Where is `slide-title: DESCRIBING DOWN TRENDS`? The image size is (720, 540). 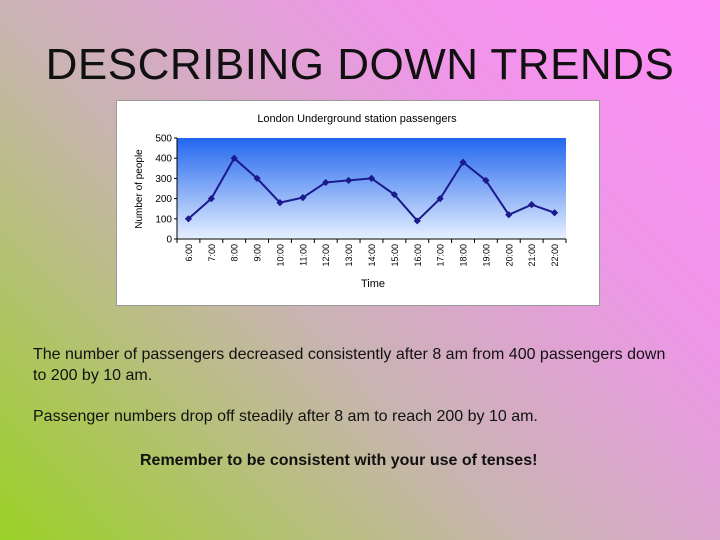
slide-title: DESCRIBING DOWN TRENDS is located at coordinates (360, 64).